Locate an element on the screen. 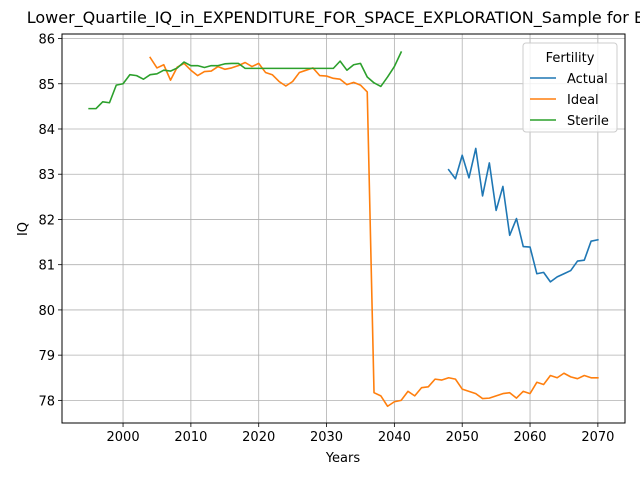 The width and height of the screenshot is (640, 480). legend-label-ideal: Ideal is located at coordinates (583, 100).